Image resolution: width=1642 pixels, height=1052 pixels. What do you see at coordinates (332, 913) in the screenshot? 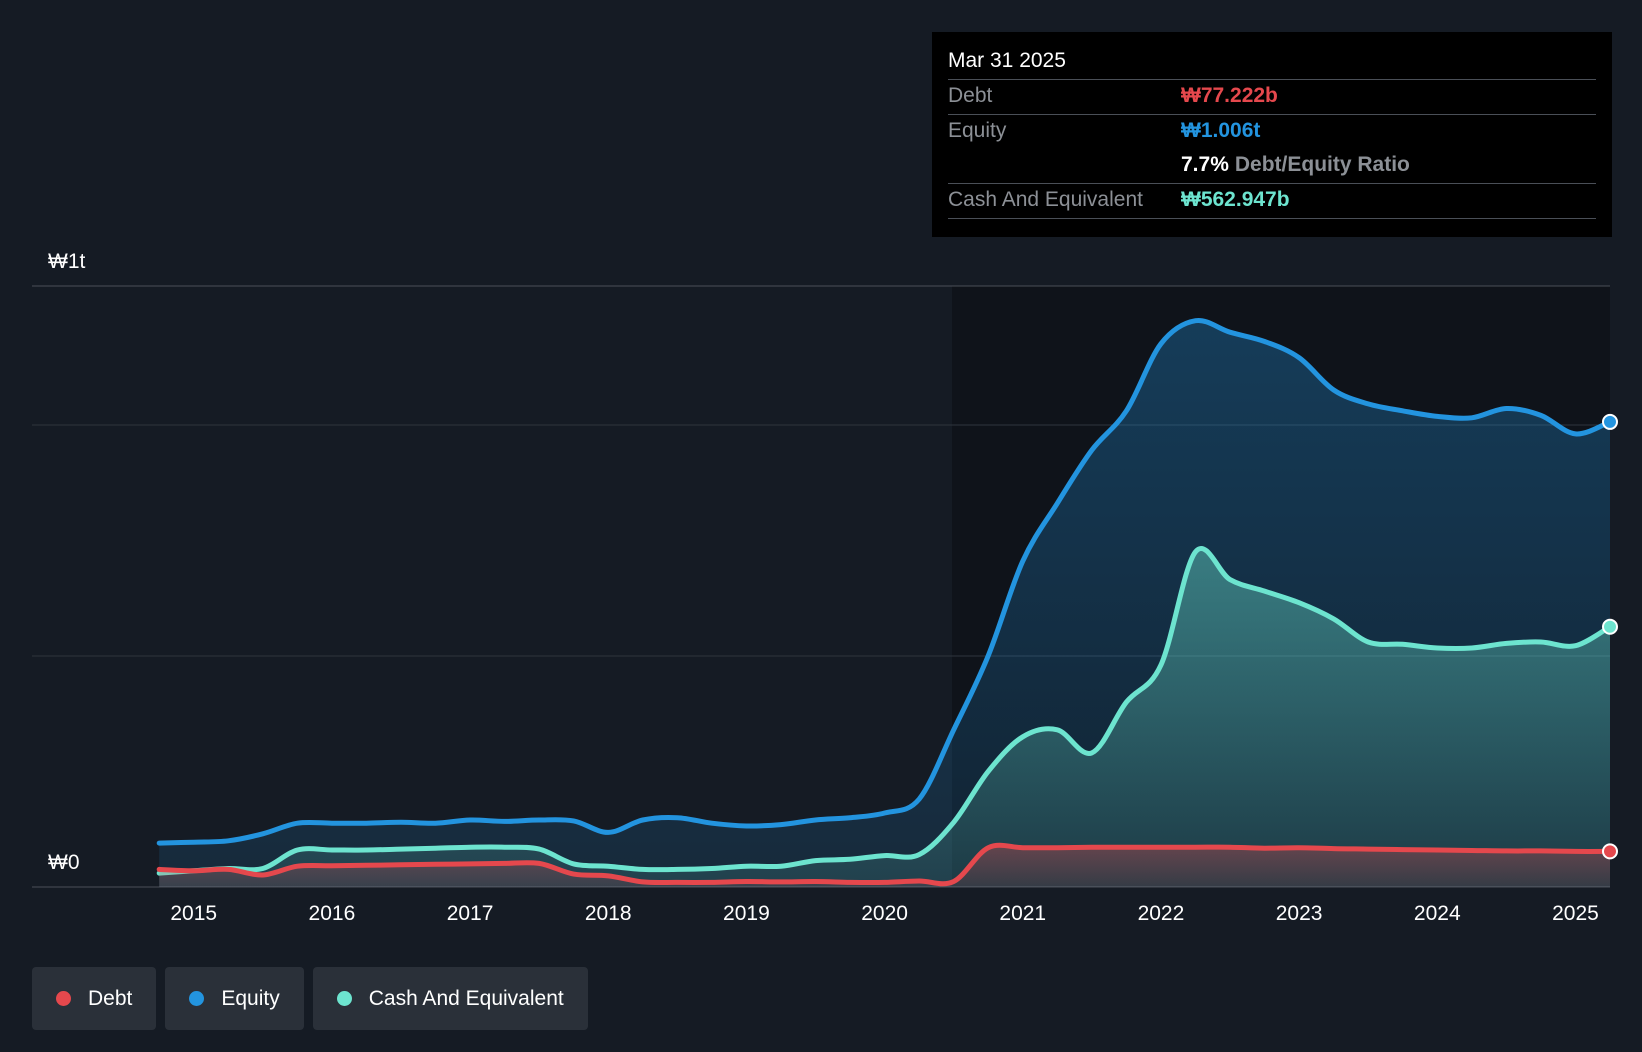
I see `x-tick-label-2016: 2016` at bounding box center [332, 913].